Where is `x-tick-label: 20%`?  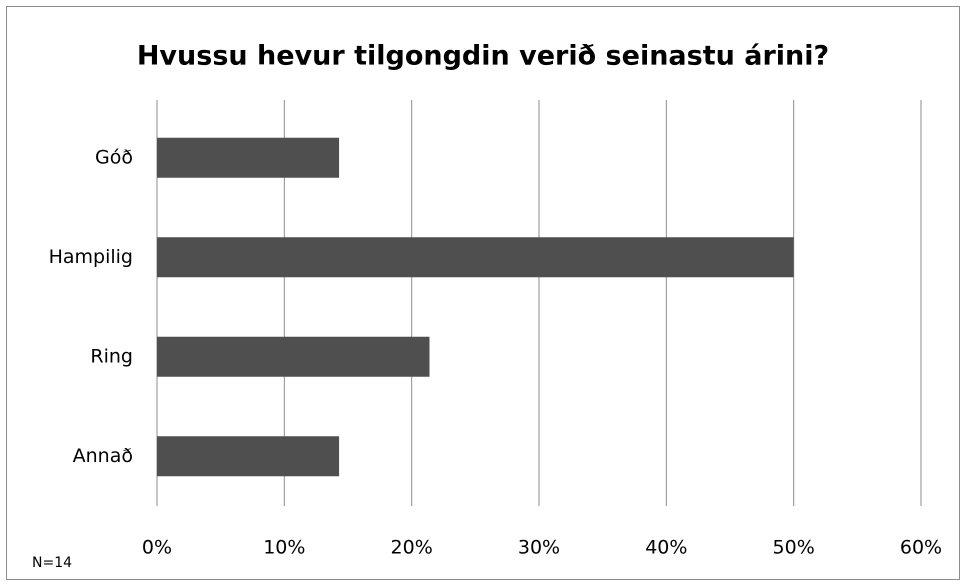
x-tick-label: 20% is located at coordinates (412, 548).